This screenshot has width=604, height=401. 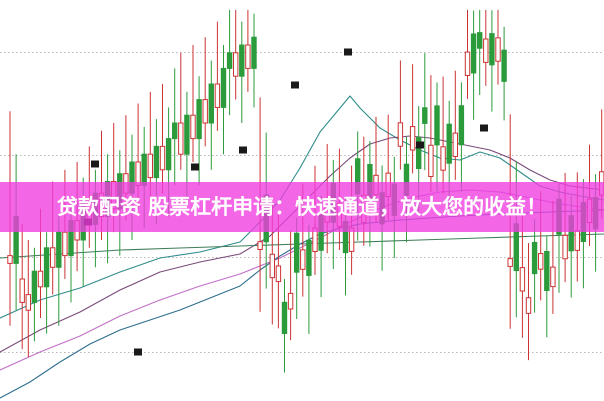 I want to click on advertisement-banner: 贷款配资 股票杠杆申请：快速通道，放大您的收益！, so click(x=302, y=207).